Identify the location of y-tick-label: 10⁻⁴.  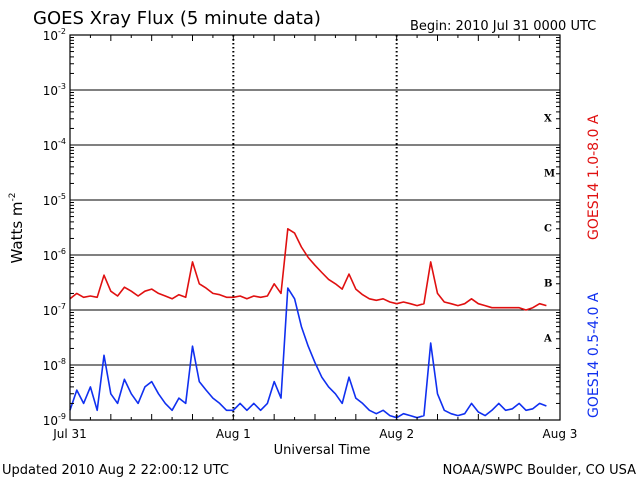
(54, 145).